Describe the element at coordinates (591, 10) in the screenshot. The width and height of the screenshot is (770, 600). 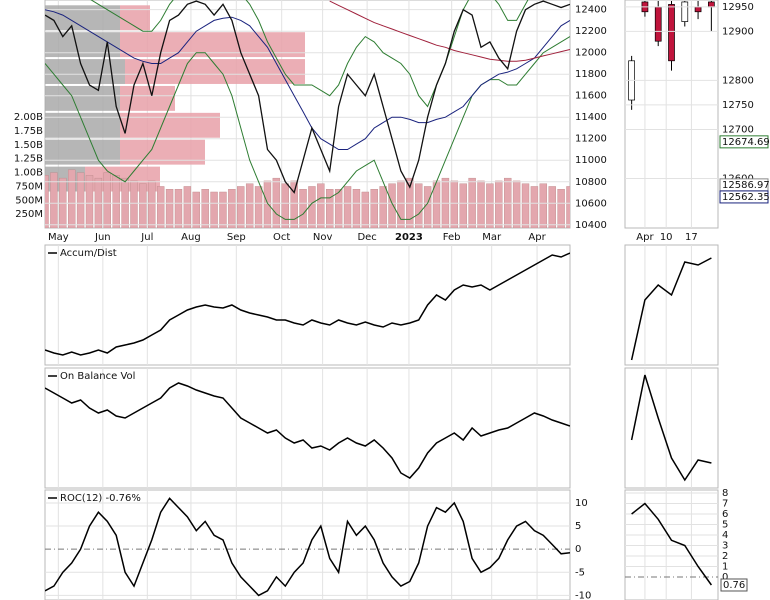
I see `y-tick-label: 12400` at that location.